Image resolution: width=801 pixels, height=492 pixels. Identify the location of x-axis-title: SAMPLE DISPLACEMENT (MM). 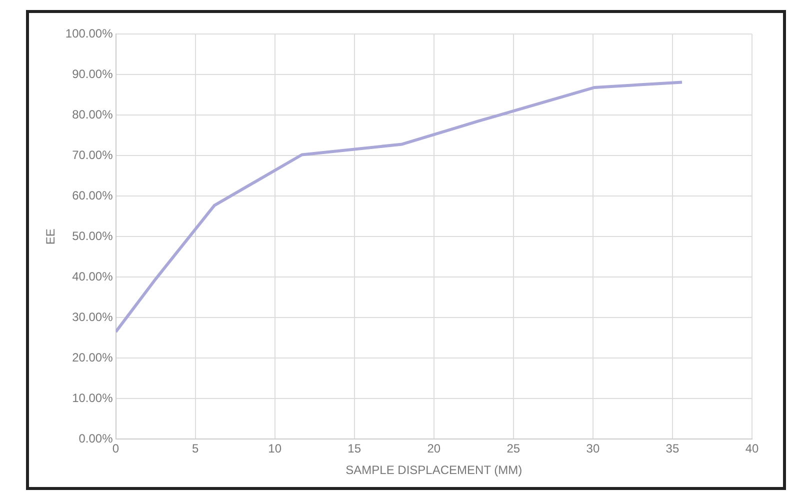
(434, 470).